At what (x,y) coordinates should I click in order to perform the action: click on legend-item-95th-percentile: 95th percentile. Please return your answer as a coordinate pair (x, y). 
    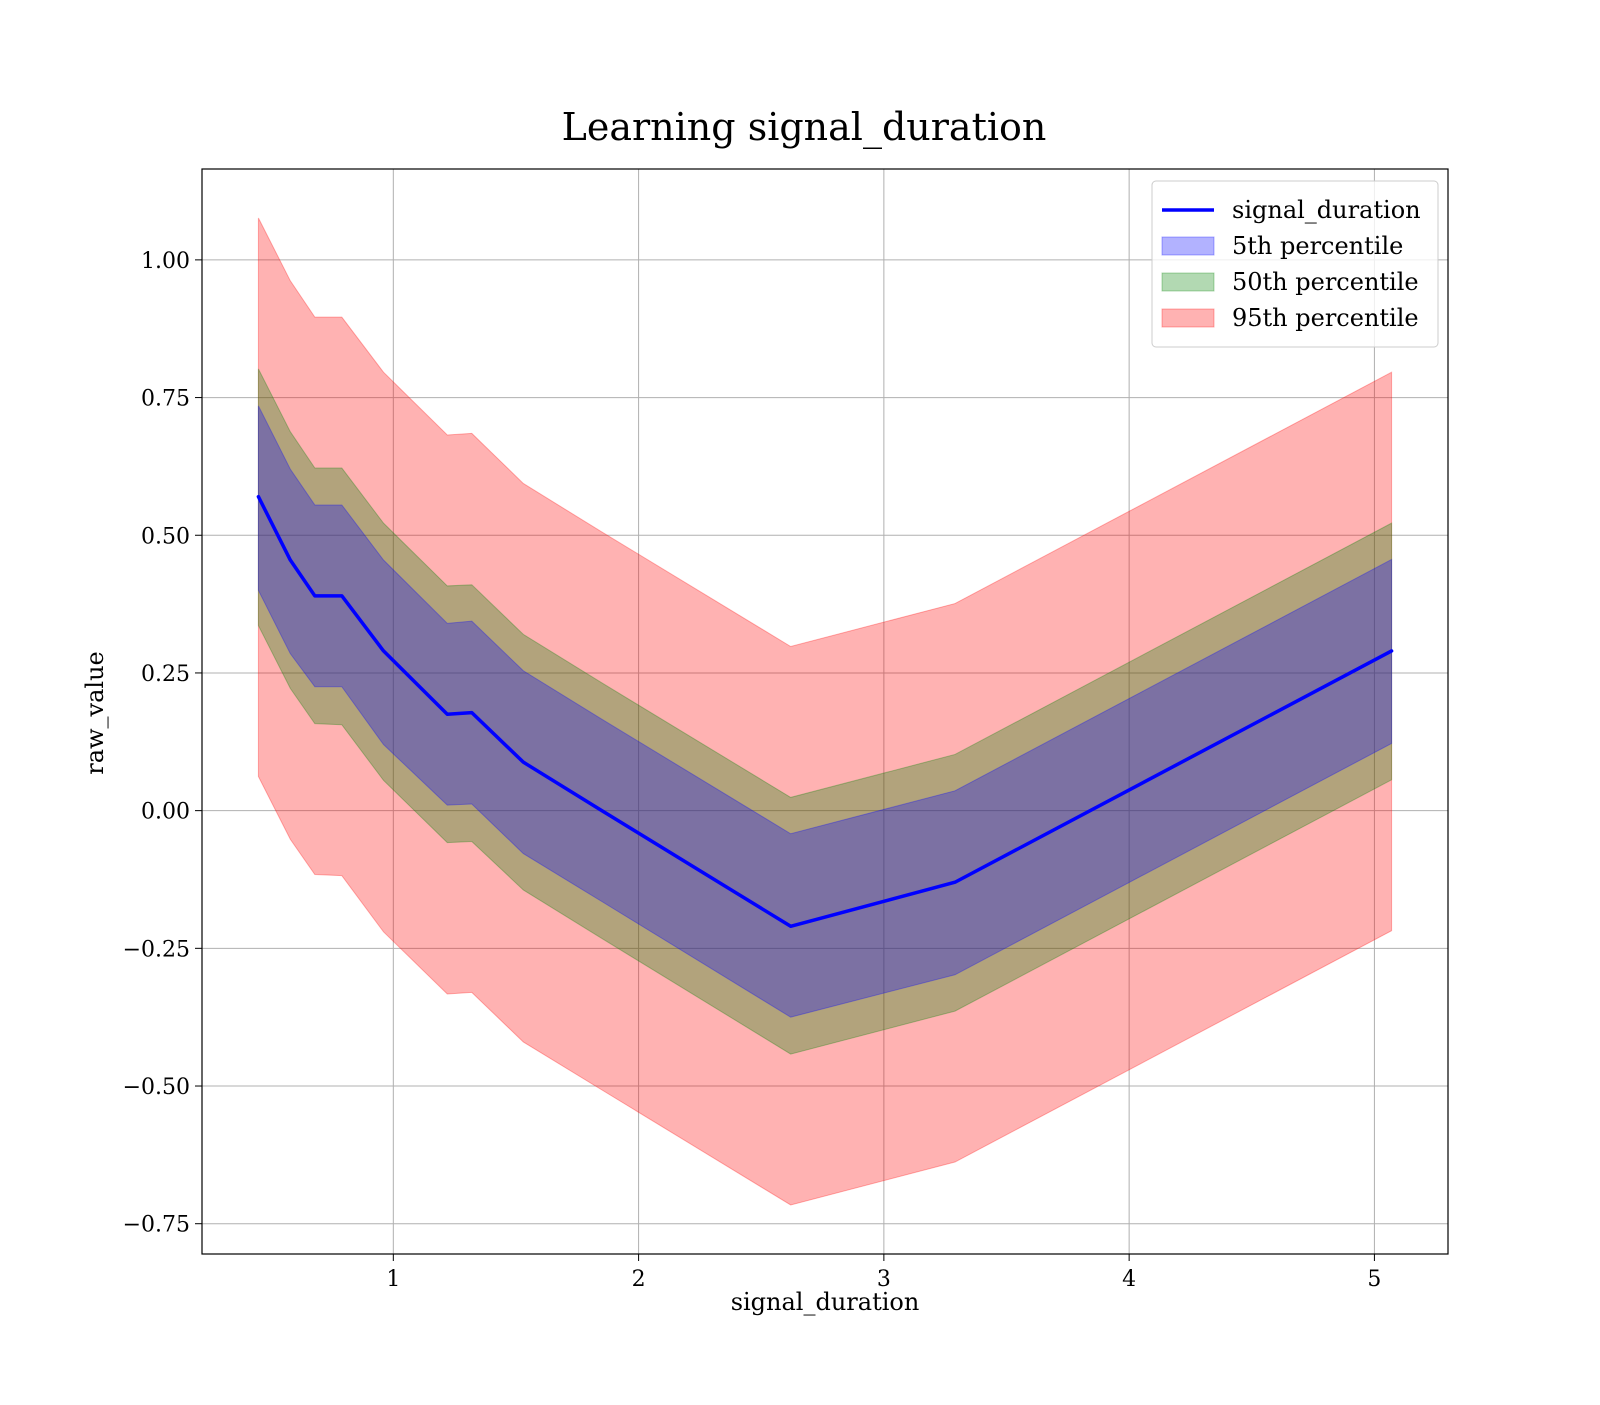
    Looking at the image, I should click on (1290, 318).